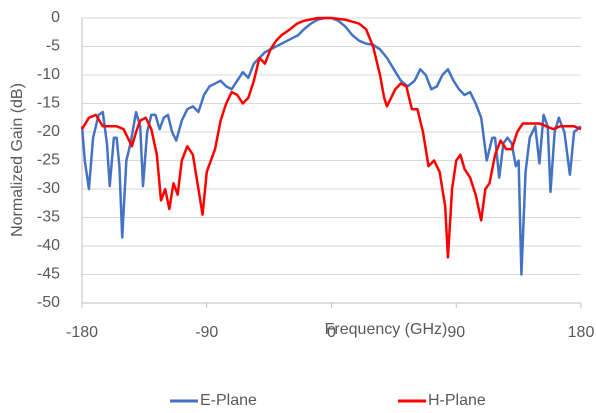  What do you see at coordinates (48, 131) in the screenshot?
I see `y-tick-label: -20` at bounding box center [48, 131].